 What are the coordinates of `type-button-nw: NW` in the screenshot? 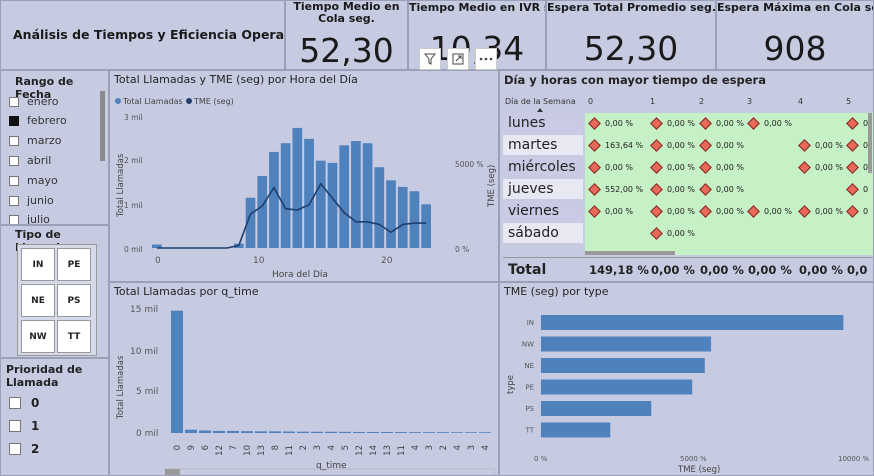 It's located at (38, 336).